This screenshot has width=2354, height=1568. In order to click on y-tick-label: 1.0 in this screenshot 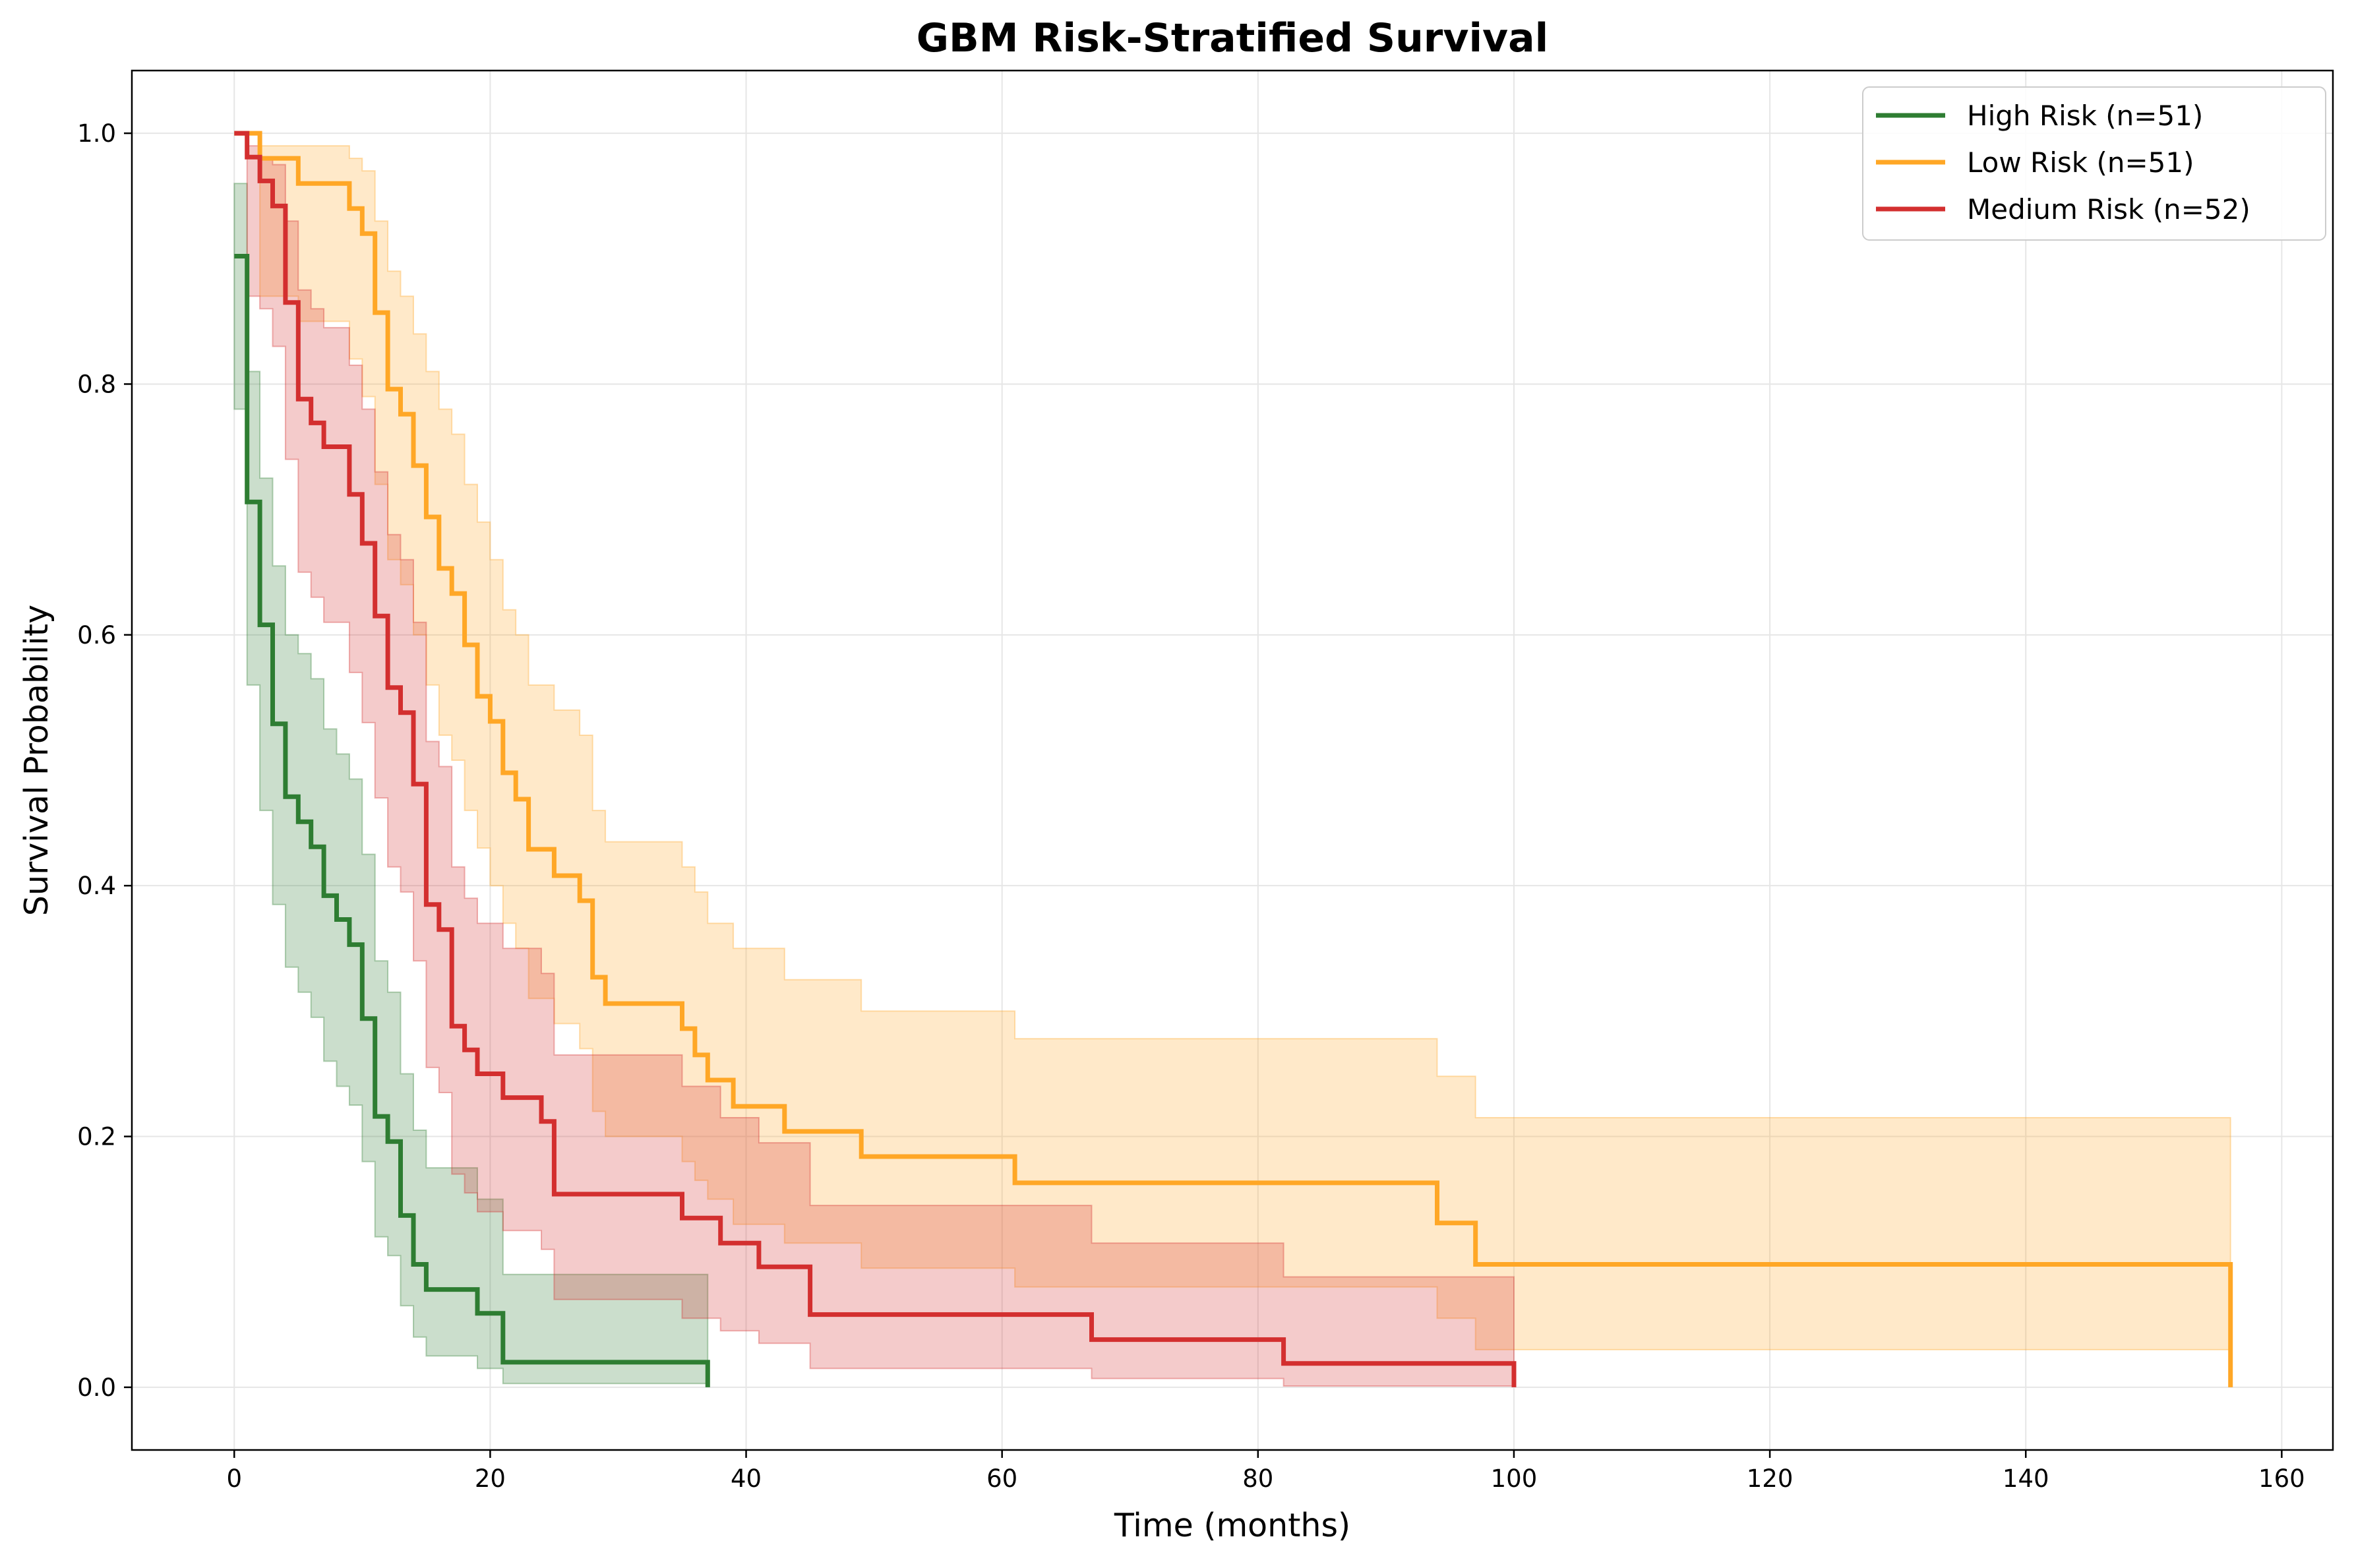, I will do `click(96, 133)`.